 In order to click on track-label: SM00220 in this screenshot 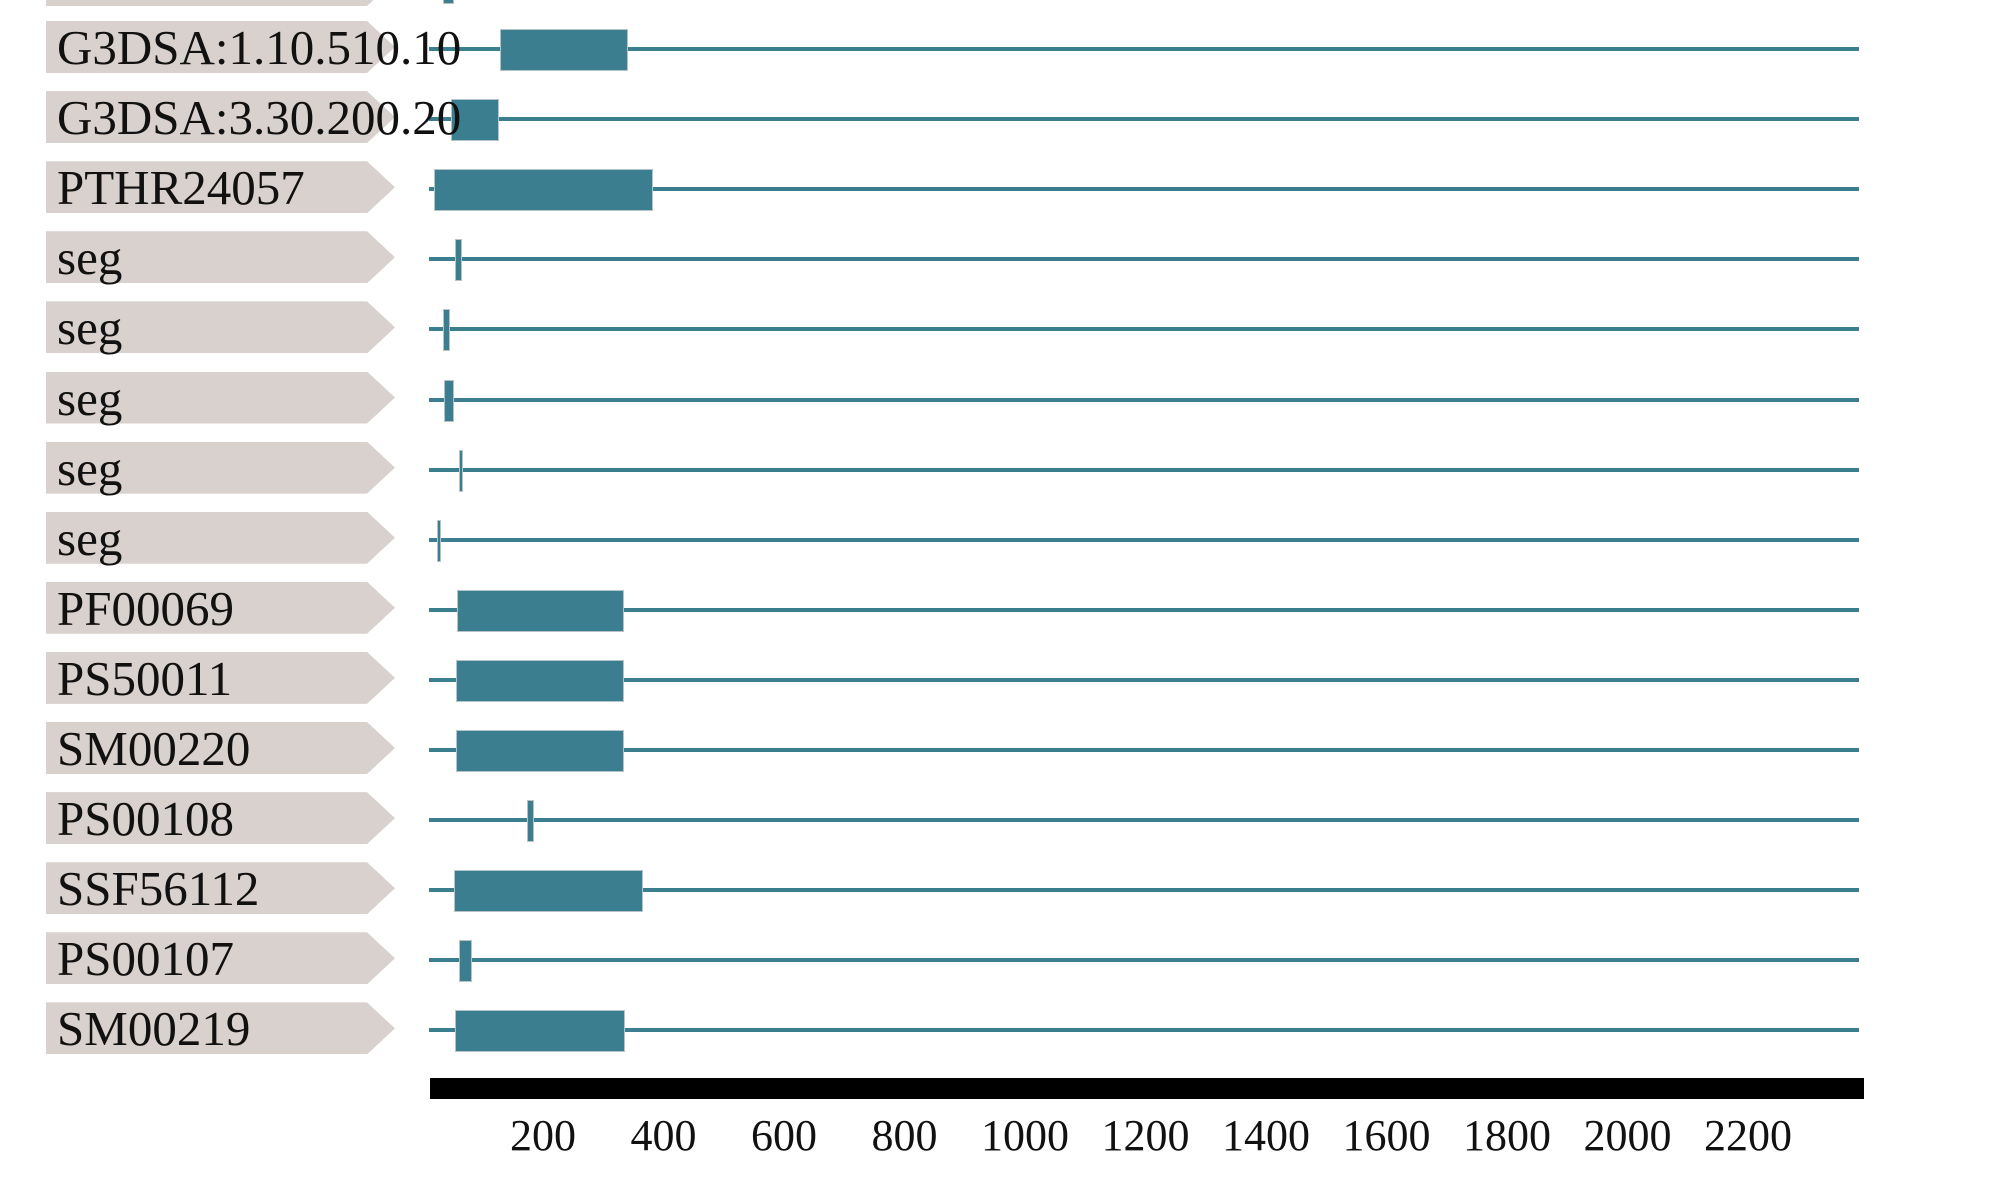, I will do `click(154, 748)`.